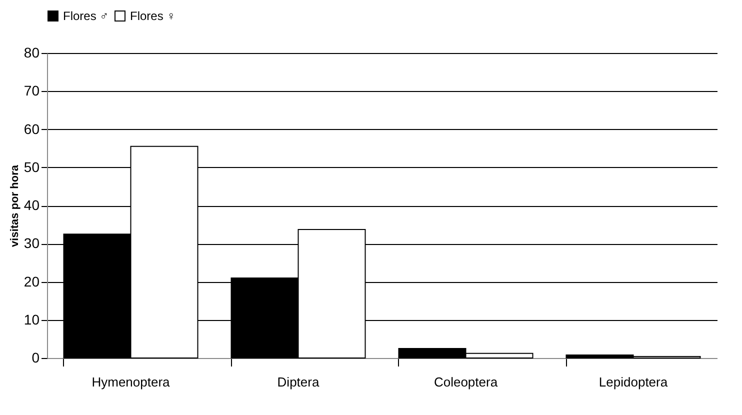 This screenshot has width=742, height=415. I want to click on y-tick-label: 60, so click(32, 128).